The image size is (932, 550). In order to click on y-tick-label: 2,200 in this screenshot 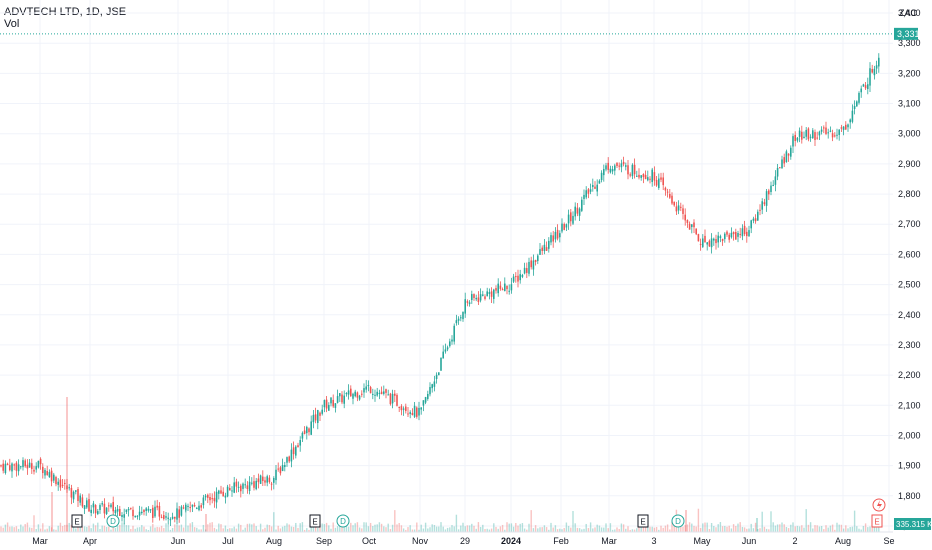, I will do `click(909, 375)`.